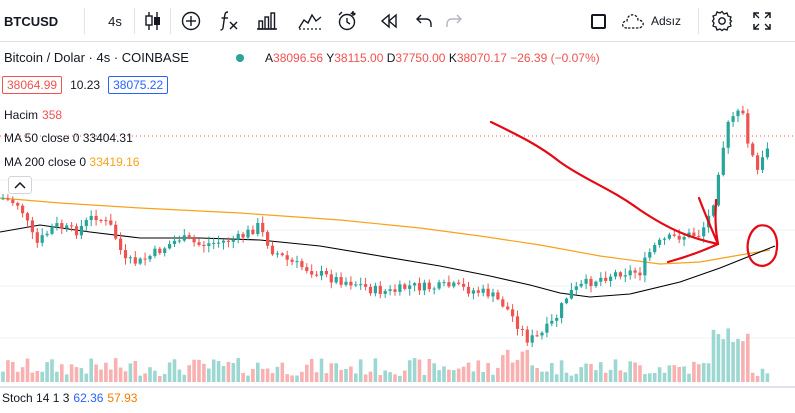  I want to click on annotation-circle, so click(762, 245).